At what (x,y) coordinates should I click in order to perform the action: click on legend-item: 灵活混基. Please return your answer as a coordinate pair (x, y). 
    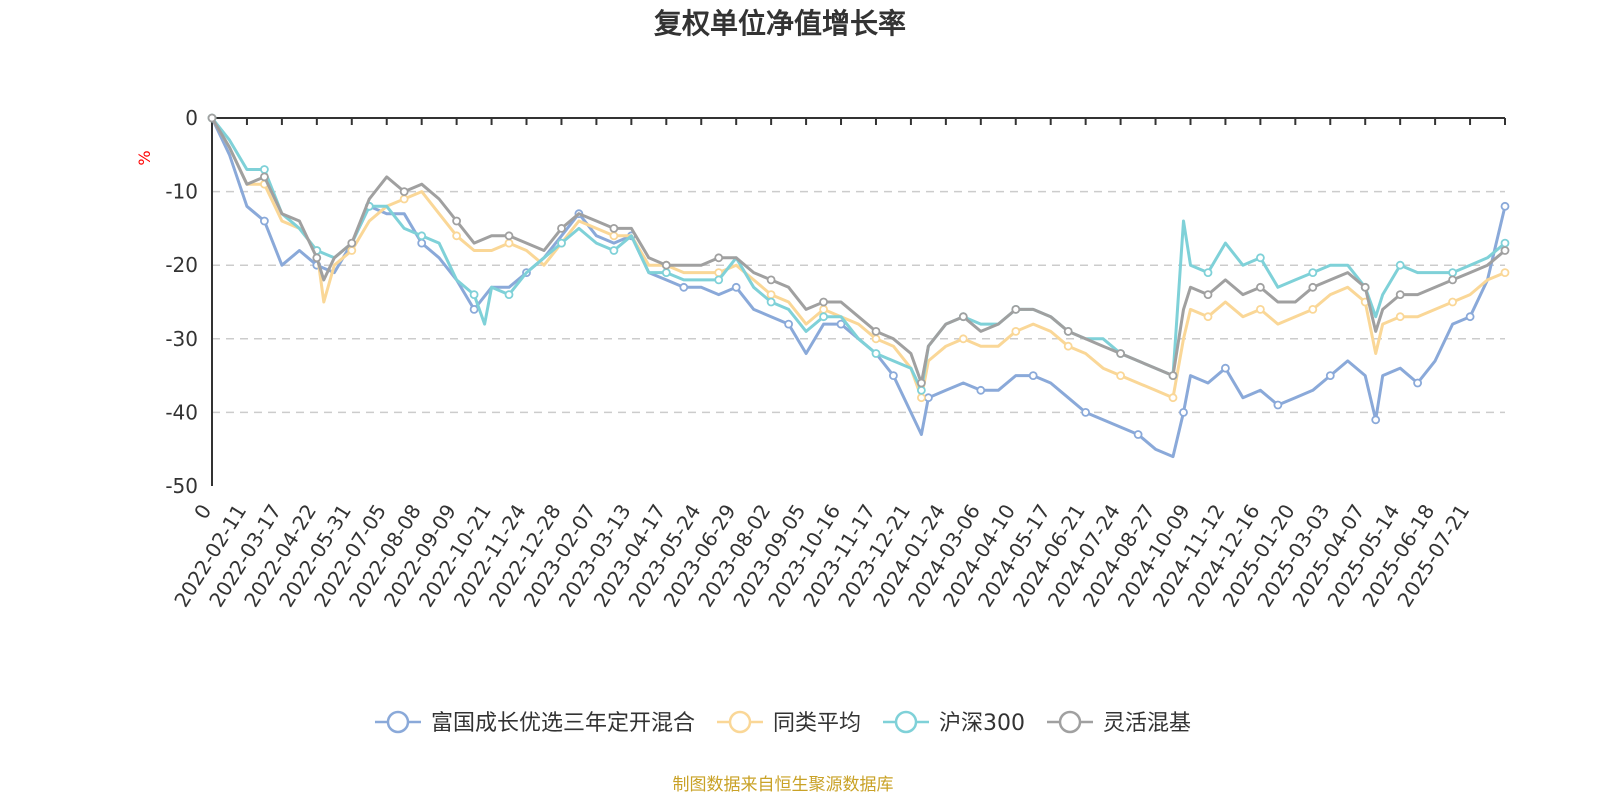
    Looking at the image, I should click on (1119, 723).